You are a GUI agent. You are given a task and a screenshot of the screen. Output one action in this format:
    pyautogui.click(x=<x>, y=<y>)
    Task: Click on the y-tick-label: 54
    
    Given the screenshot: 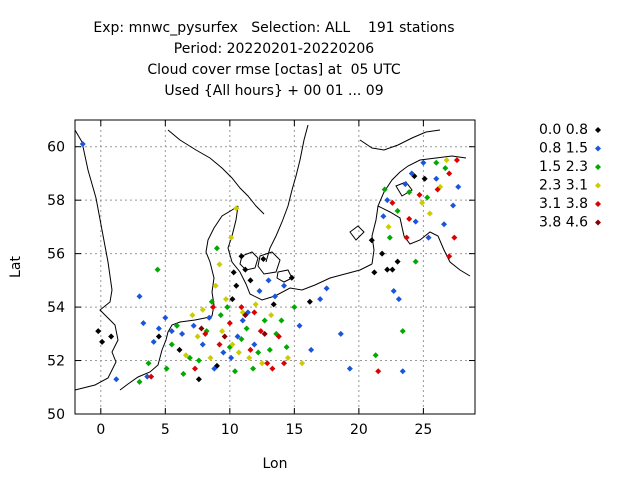 What is the action you would take?
    pyautogui.click(x=56, y=308)
    